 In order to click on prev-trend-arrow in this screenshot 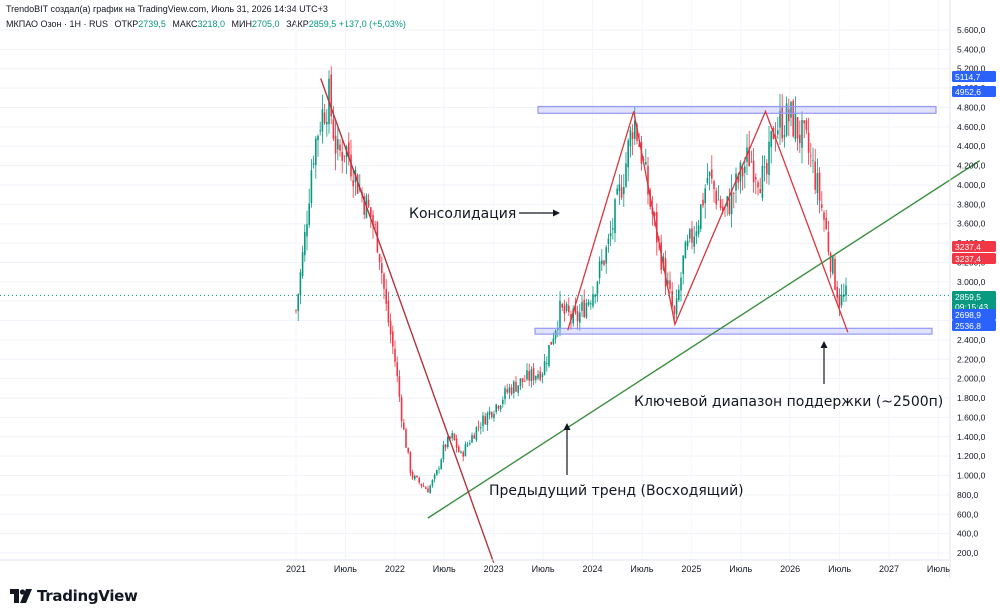, I will do `click(567, 449)`.